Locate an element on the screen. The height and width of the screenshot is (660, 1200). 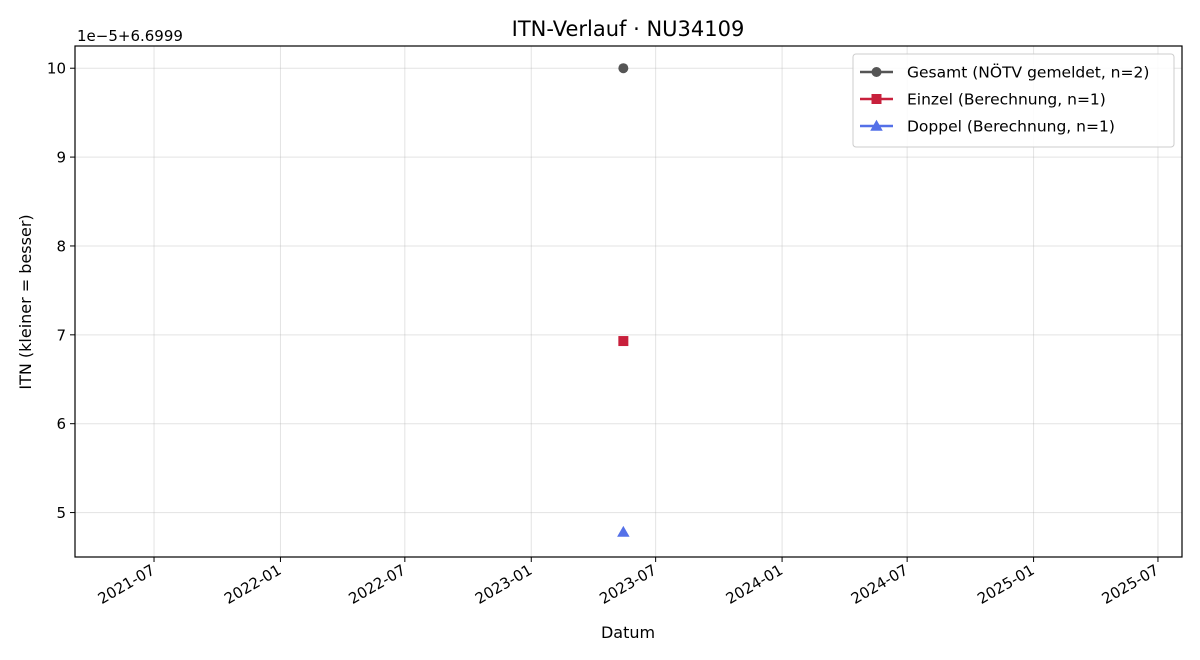
legend-label: Gesamt (NÖTV gemeldet, n=2) is located at coordinates (1028, 72).